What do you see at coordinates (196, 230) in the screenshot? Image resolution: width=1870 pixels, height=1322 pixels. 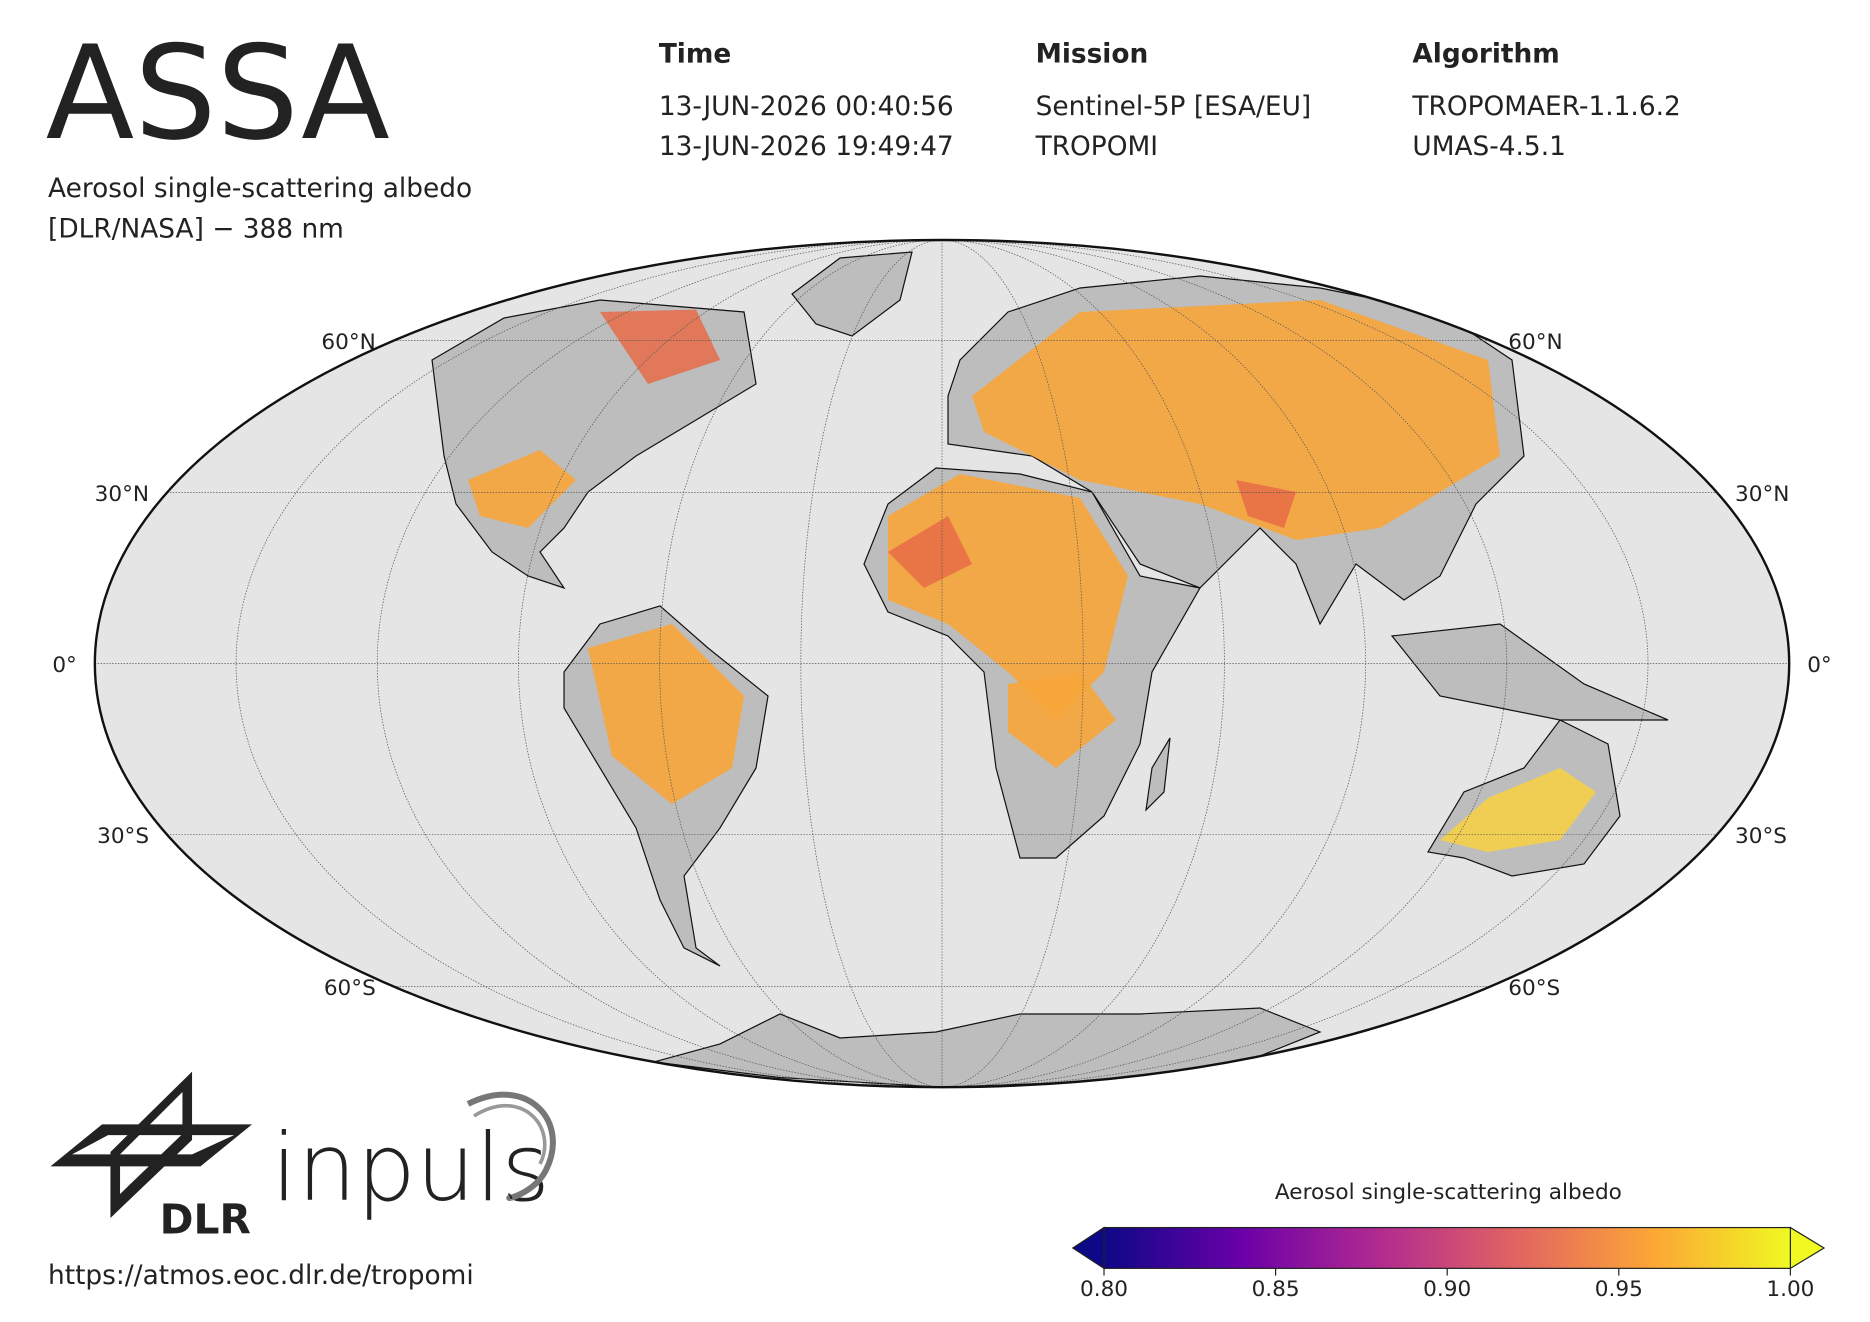 I see `subtitle: [DLR/NASA] − 388 nm` at bounding box center [196, 230].